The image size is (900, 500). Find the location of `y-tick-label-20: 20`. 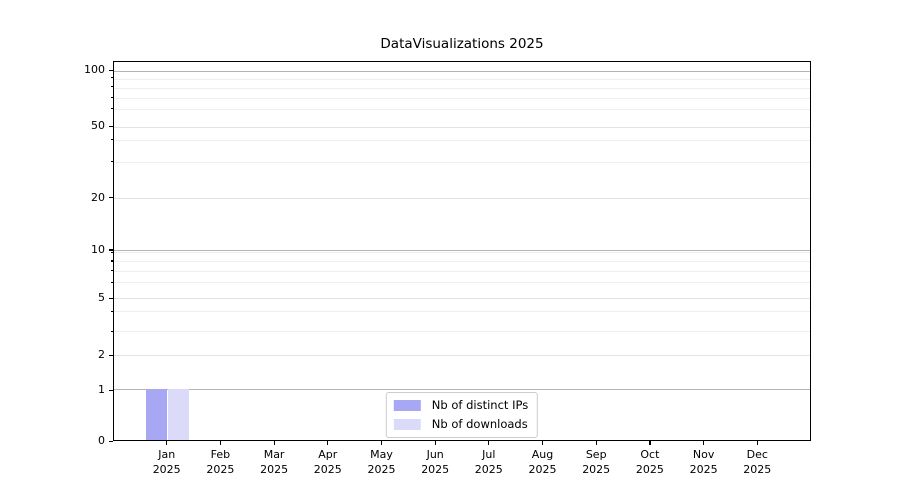

y-tick-label-20: 20 is located at coordinates (98, 197).